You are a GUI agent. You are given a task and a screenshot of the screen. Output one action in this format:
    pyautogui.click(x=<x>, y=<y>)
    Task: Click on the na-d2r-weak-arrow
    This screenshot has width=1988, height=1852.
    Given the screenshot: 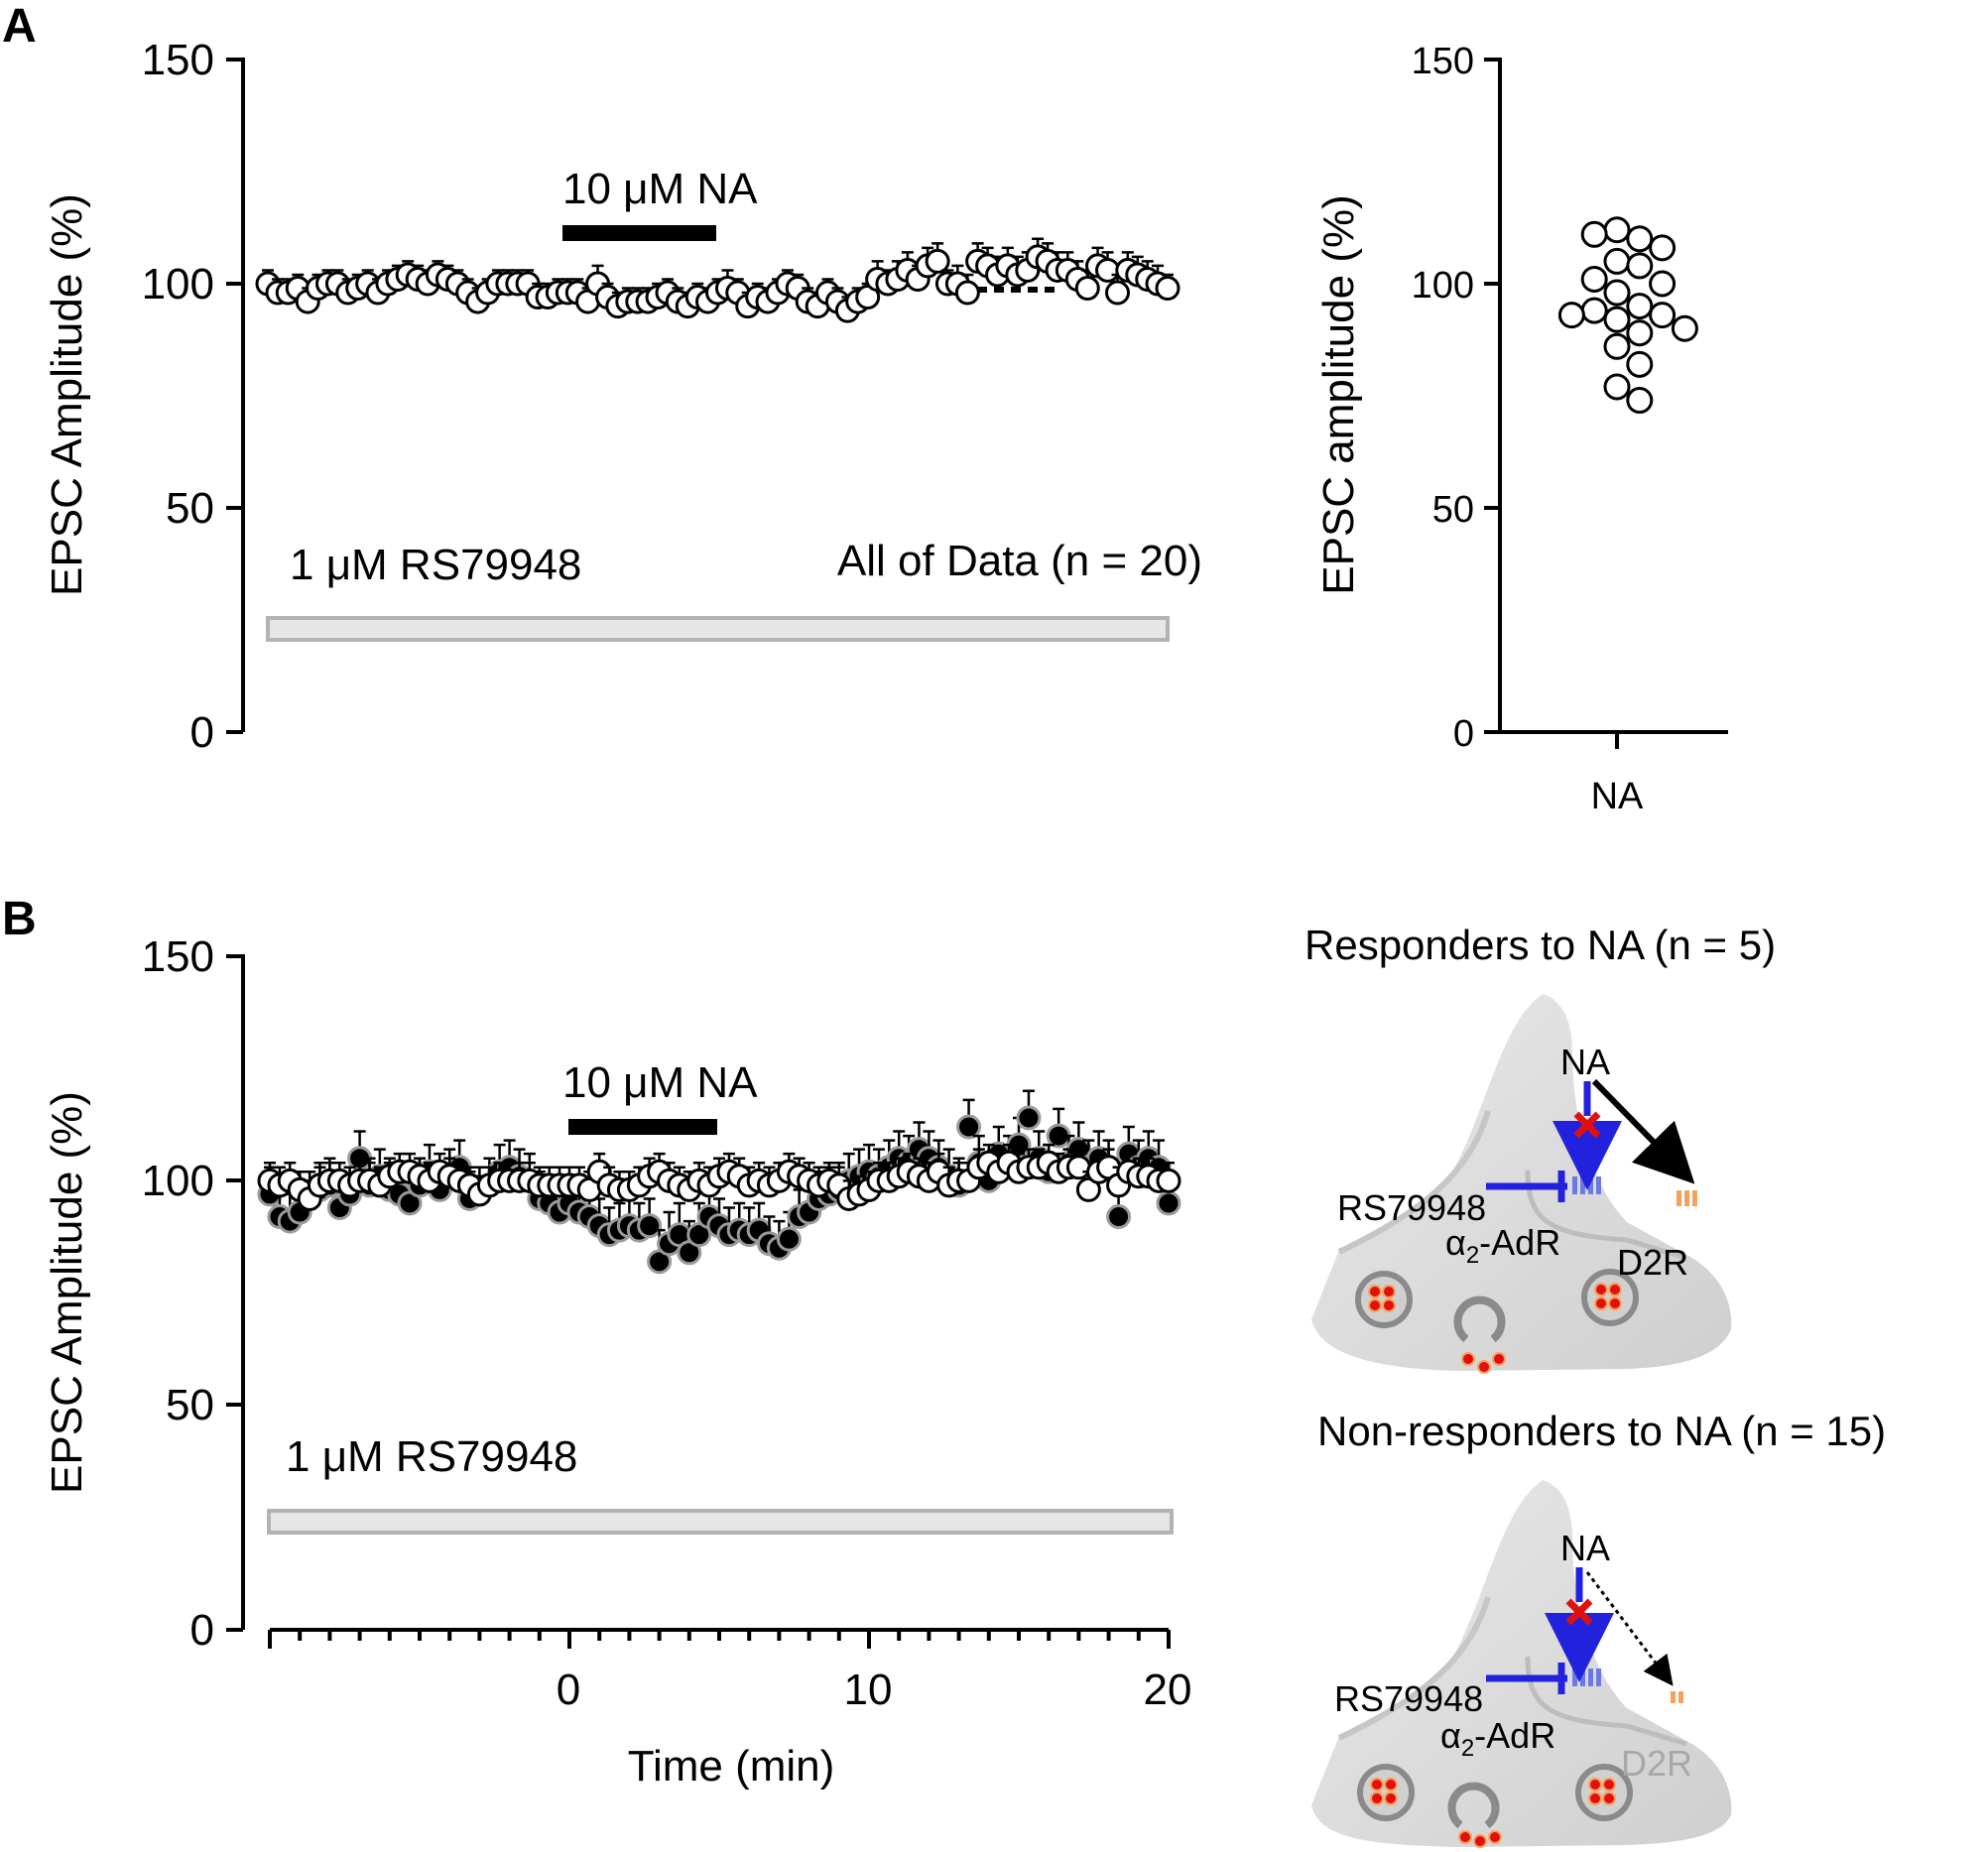 What is the action you would take?
    pyautogui.click(x=1630, y=1628)
    